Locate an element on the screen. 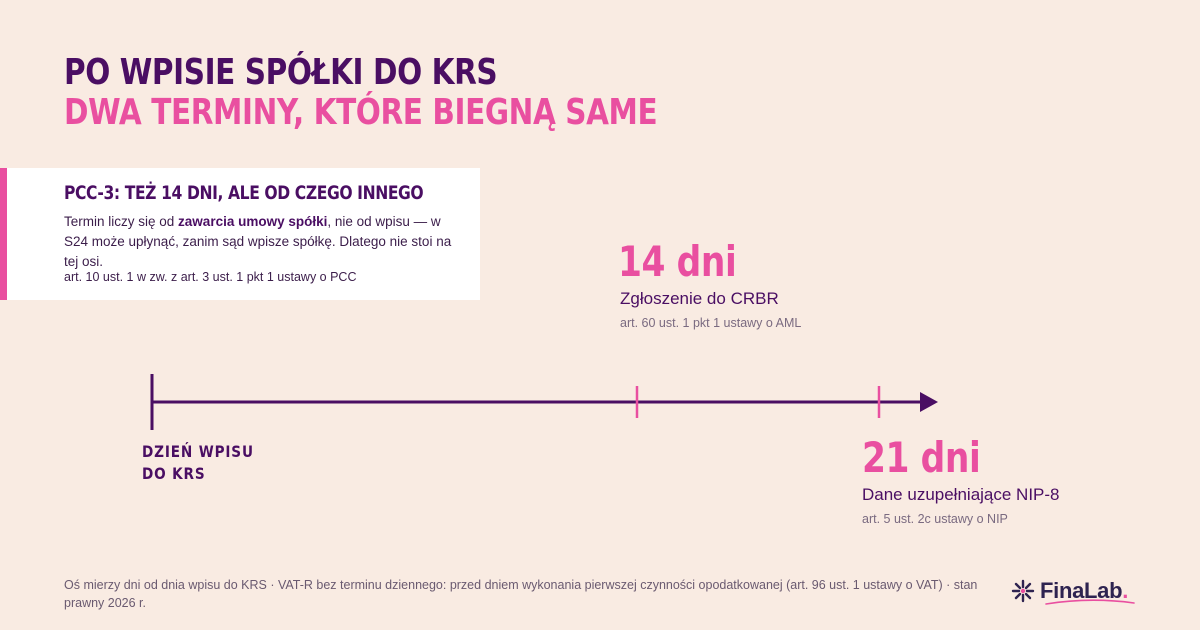  logo-mark-icon is located at coordinates (1023, 591).